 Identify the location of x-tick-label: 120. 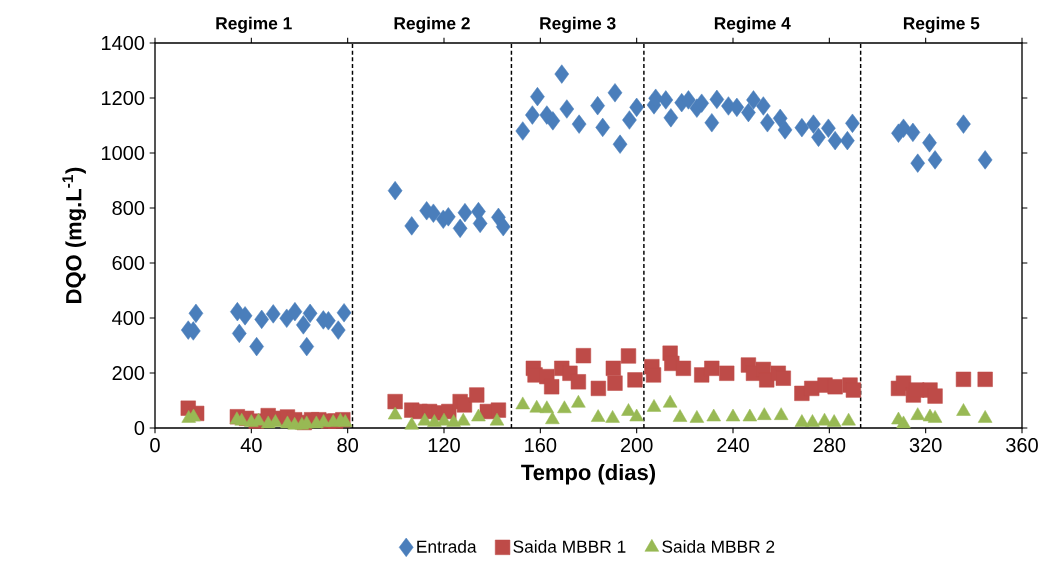
(444, 445).